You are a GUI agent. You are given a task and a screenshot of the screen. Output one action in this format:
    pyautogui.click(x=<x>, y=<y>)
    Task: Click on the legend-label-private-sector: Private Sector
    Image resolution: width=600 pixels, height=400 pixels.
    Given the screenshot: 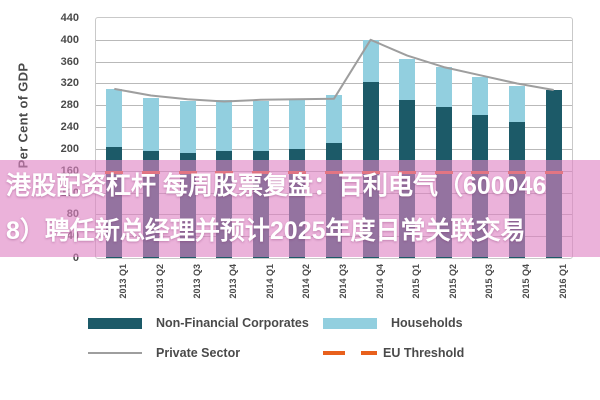 What is the action you would take?
    pyautogui.click(x=198, y=353)
    